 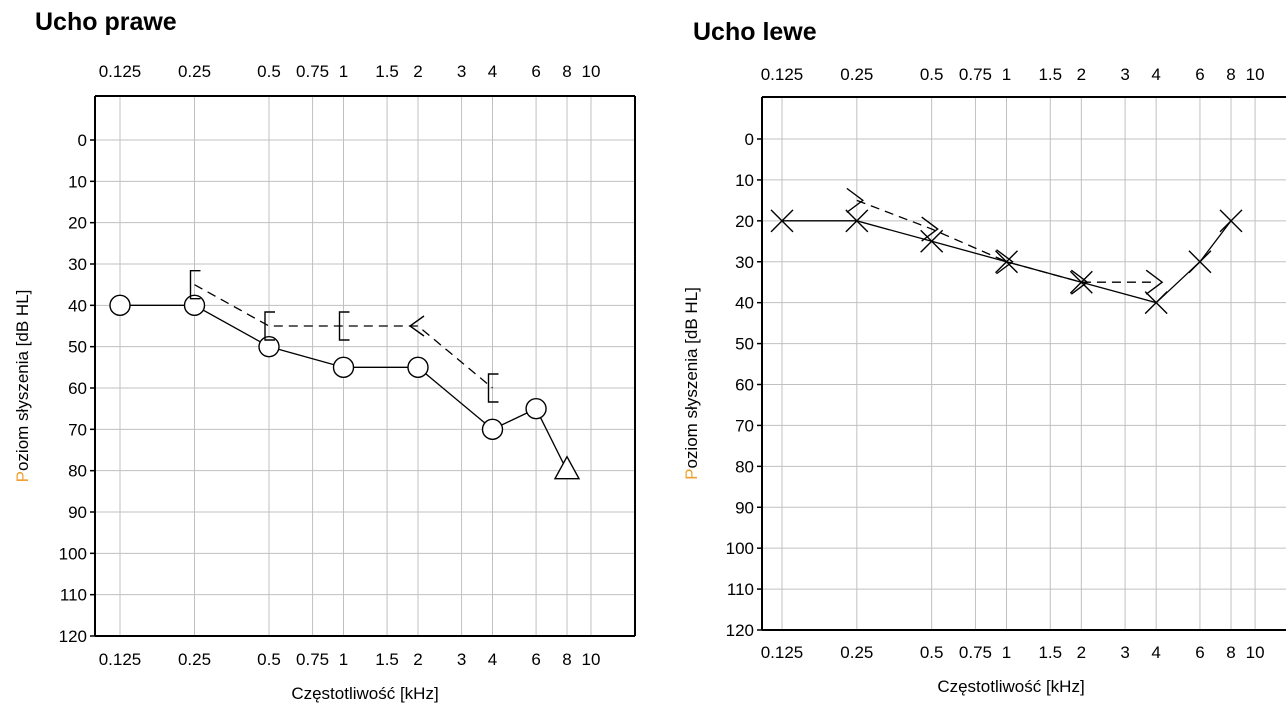 I want to click on y-tick-label: 110, so click(x=740, y=589).